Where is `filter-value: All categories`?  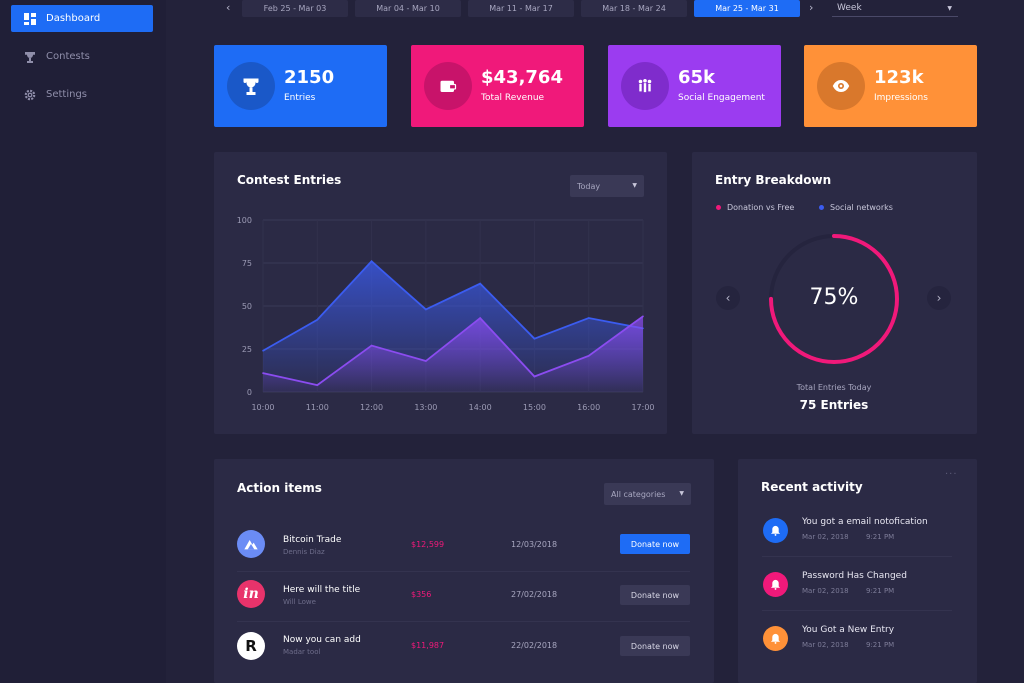
filter-value: All categories is located at coordinates (638, 494).